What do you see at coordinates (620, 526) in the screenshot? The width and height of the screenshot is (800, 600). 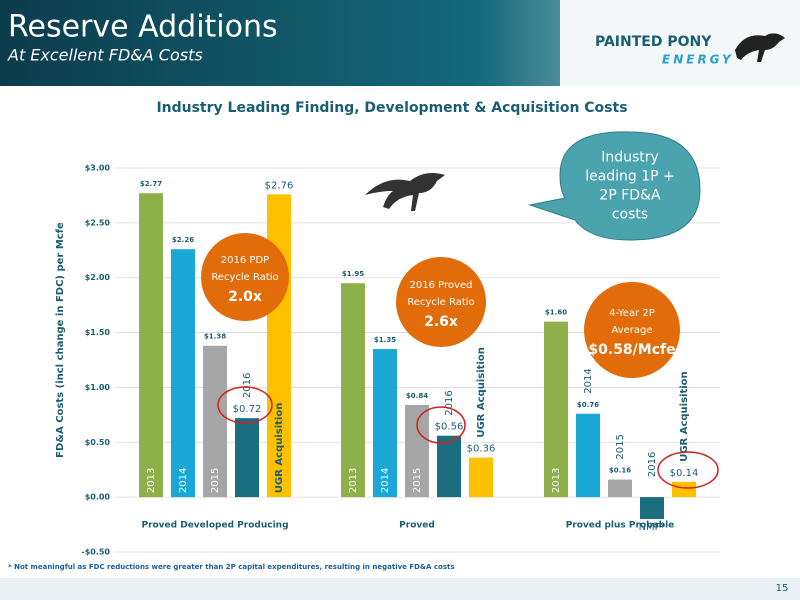 I see `x-tick-label: Proved plus Probable` at bounding box center [620, 526].